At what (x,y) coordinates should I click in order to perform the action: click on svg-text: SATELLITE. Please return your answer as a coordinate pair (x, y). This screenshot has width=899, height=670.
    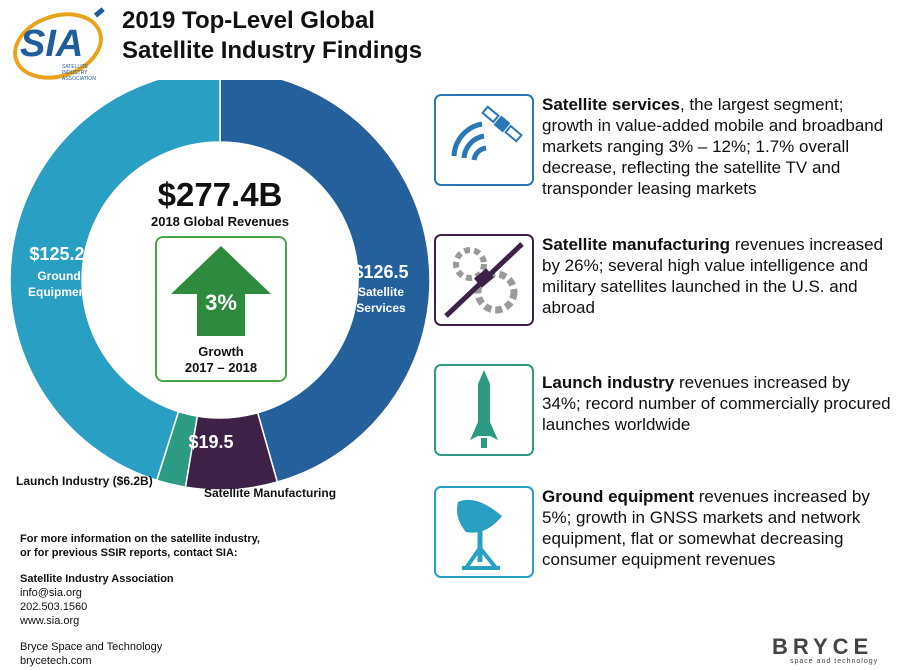
    Looking at the image, I should click on (75, 67).